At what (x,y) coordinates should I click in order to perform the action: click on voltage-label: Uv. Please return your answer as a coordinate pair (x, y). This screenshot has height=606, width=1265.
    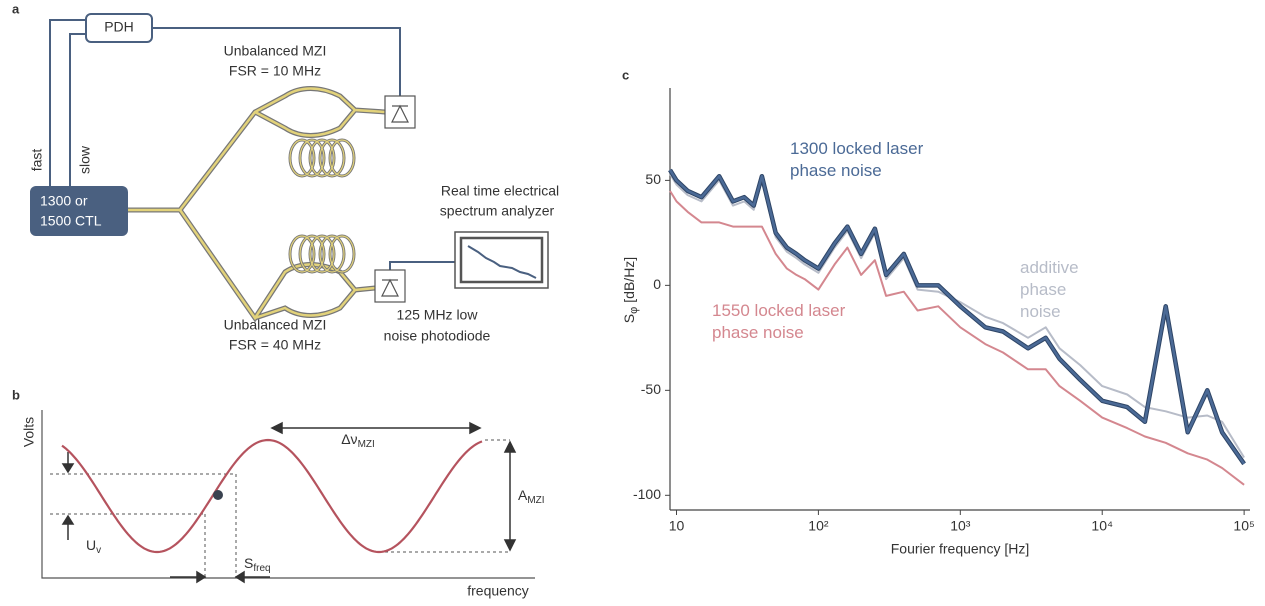
    Looking at the image, I should click on (93, 546).